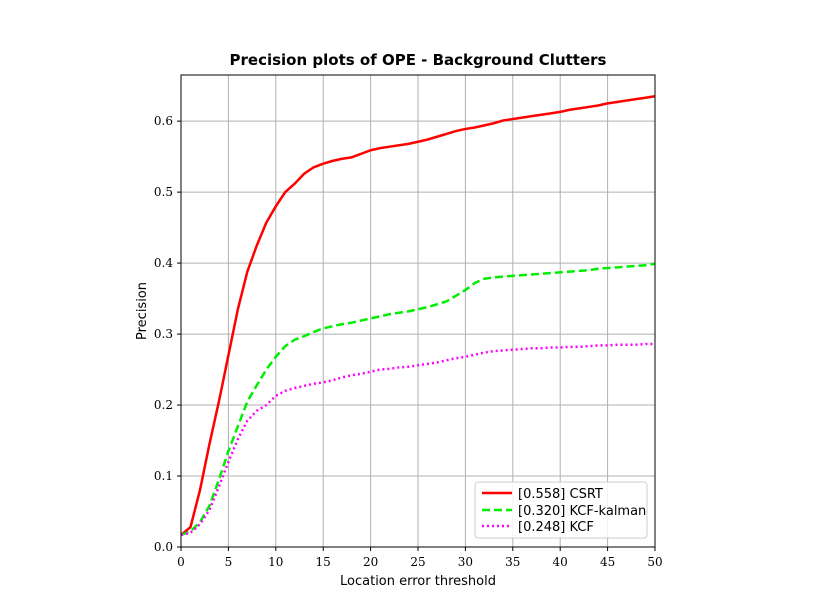  What do you see at coordinates (418, 581) in the screenshot?
I see `x-axis-label: Location error threshold` at bounding box center [418, 581].